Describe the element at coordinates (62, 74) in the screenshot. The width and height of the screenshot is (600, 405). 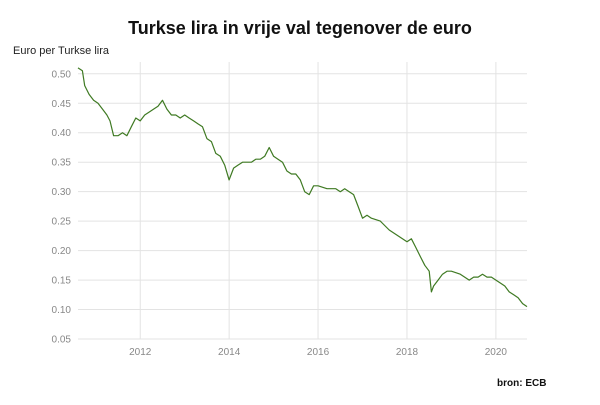
I see `y-tick-label: 0.50` at that location.